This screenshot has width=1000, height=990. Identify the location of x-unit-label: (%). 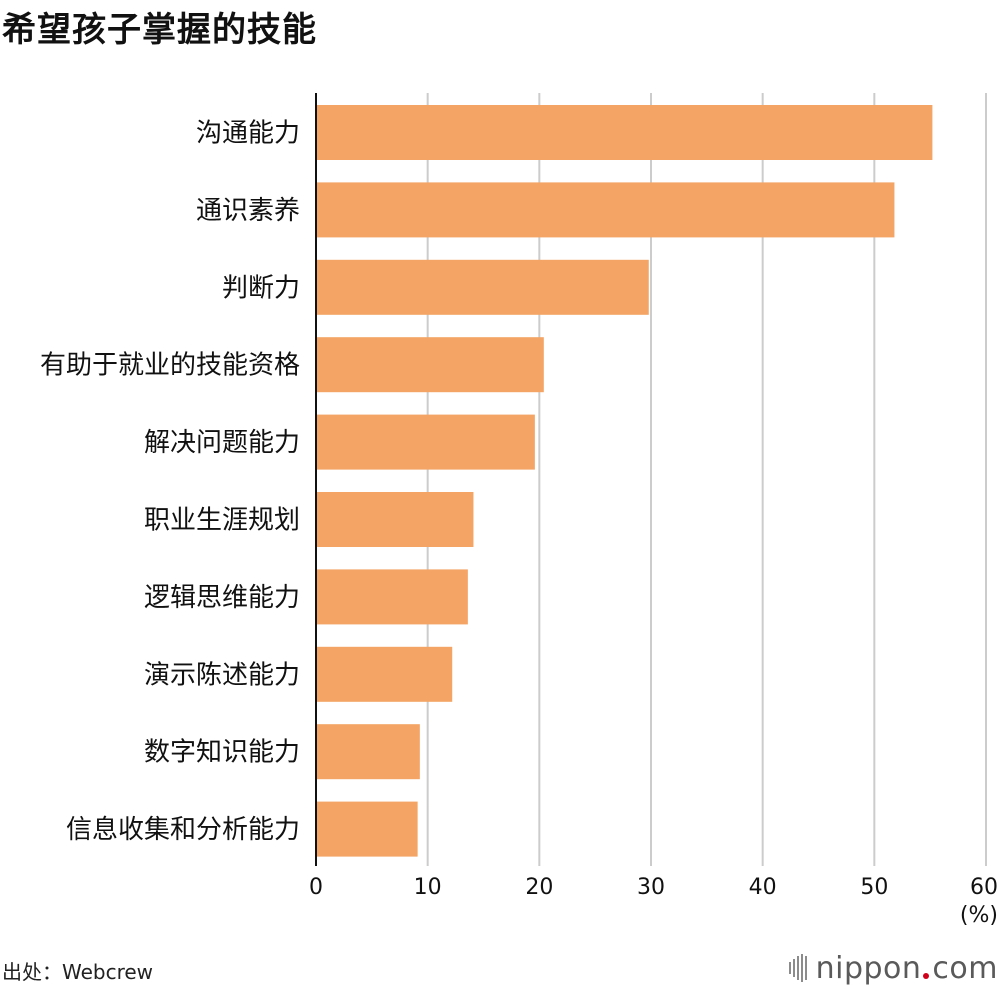
(979, 915).